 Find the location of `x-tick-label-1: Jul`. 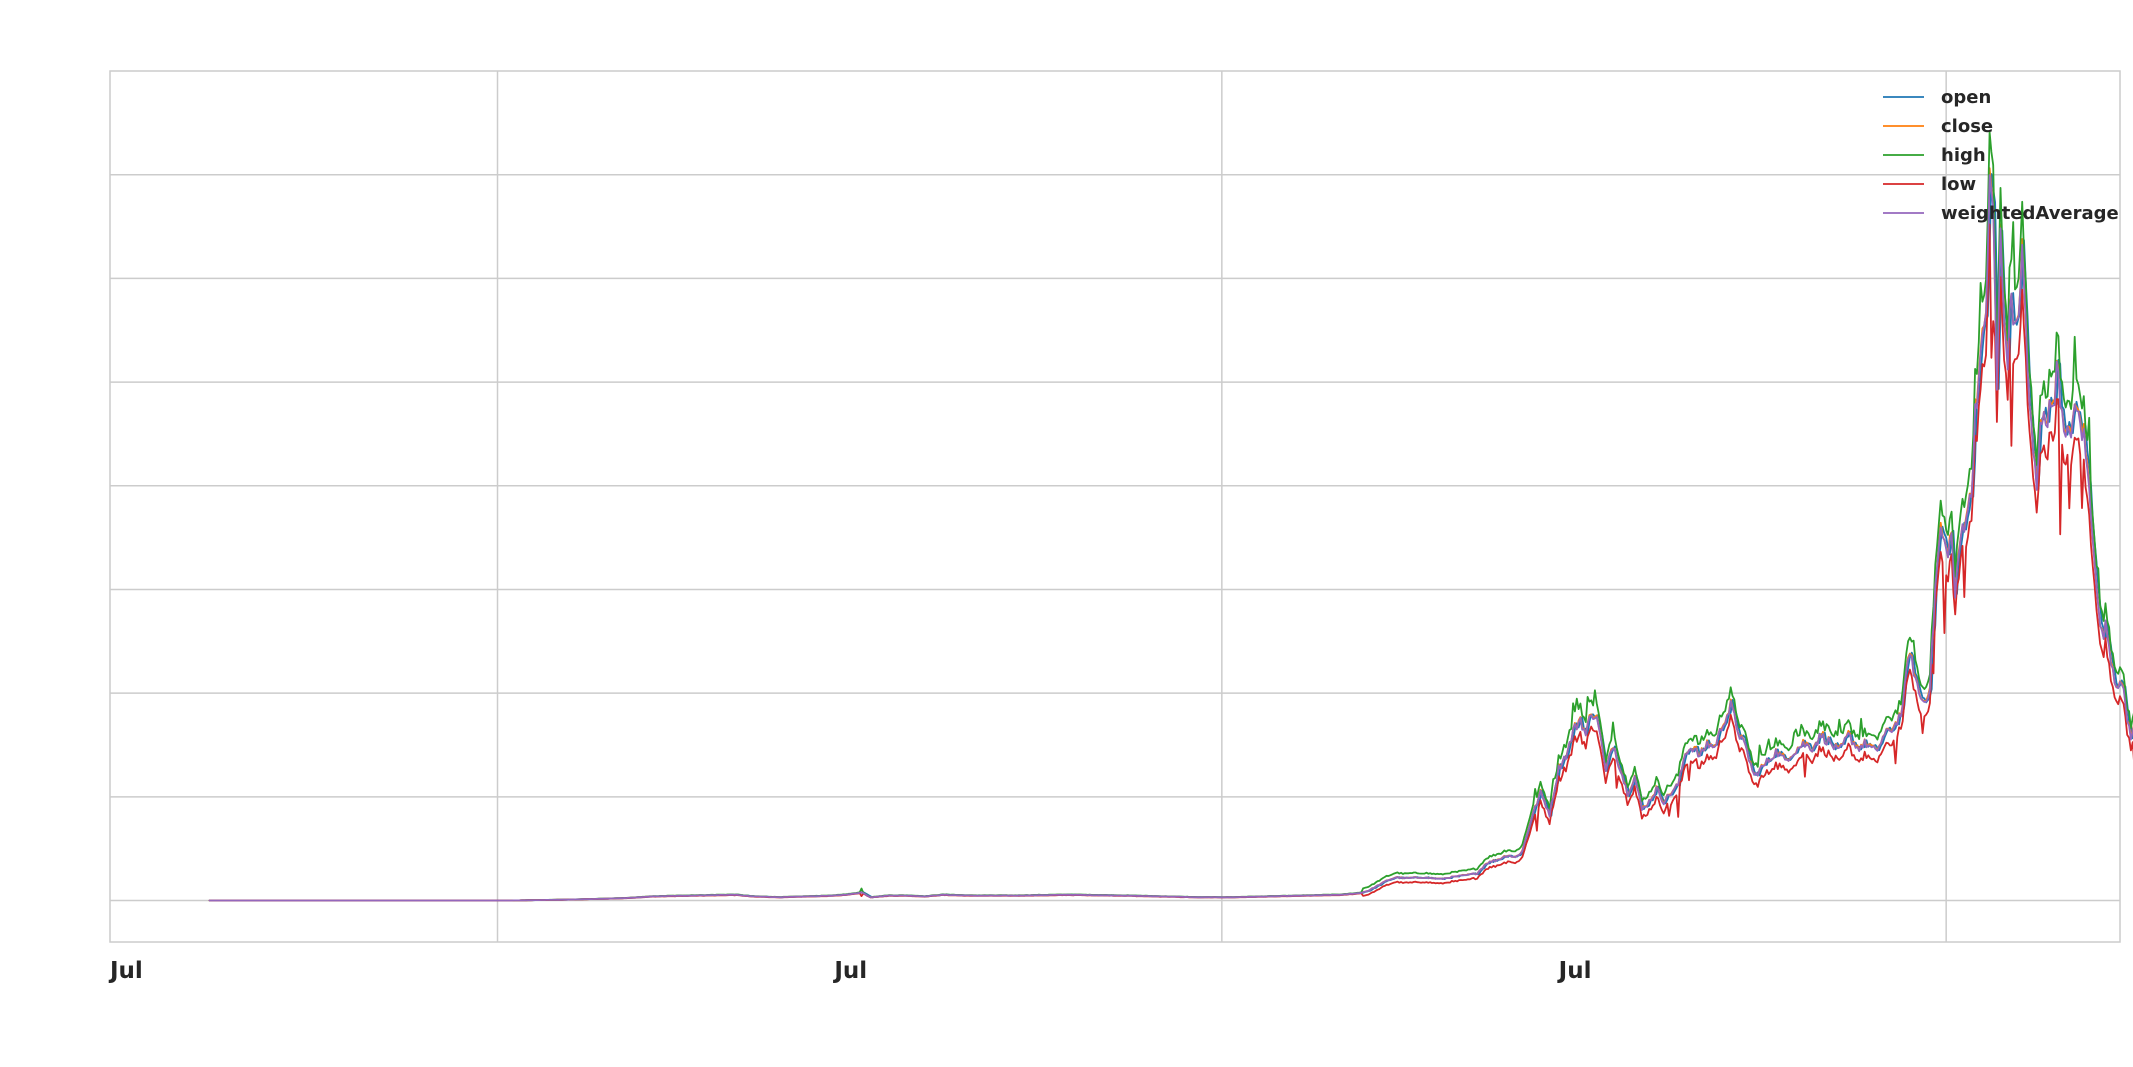

x-tick-label-1: Jul is located at coordinates (849, 971).